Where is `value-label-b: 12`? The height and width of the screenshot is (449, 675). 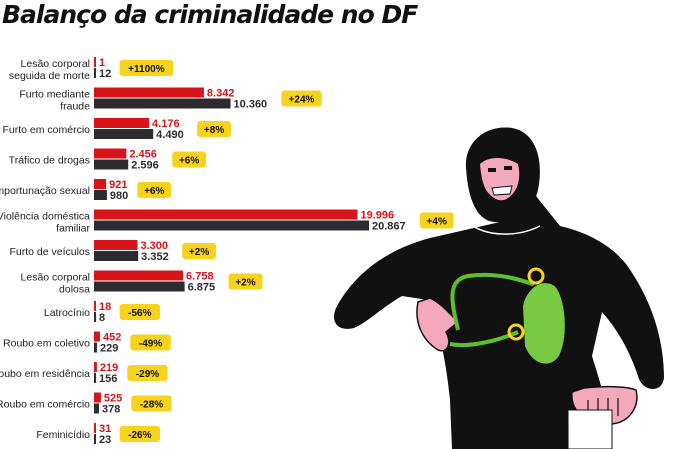 value-label-b: 12 is located at coordinates (105, 74).